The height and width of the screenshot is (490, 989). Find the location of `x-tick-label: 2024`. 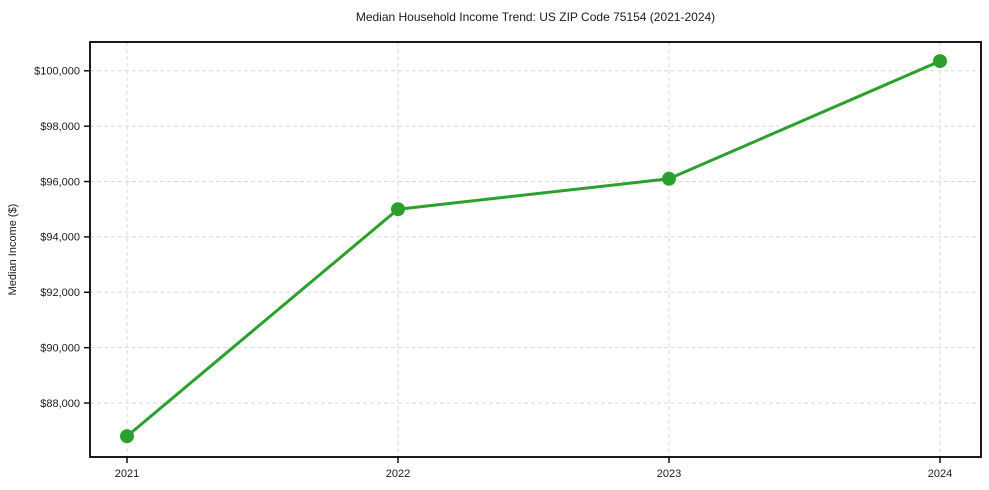

x-tick-label: 2024 is located at coordinates (940, 474).